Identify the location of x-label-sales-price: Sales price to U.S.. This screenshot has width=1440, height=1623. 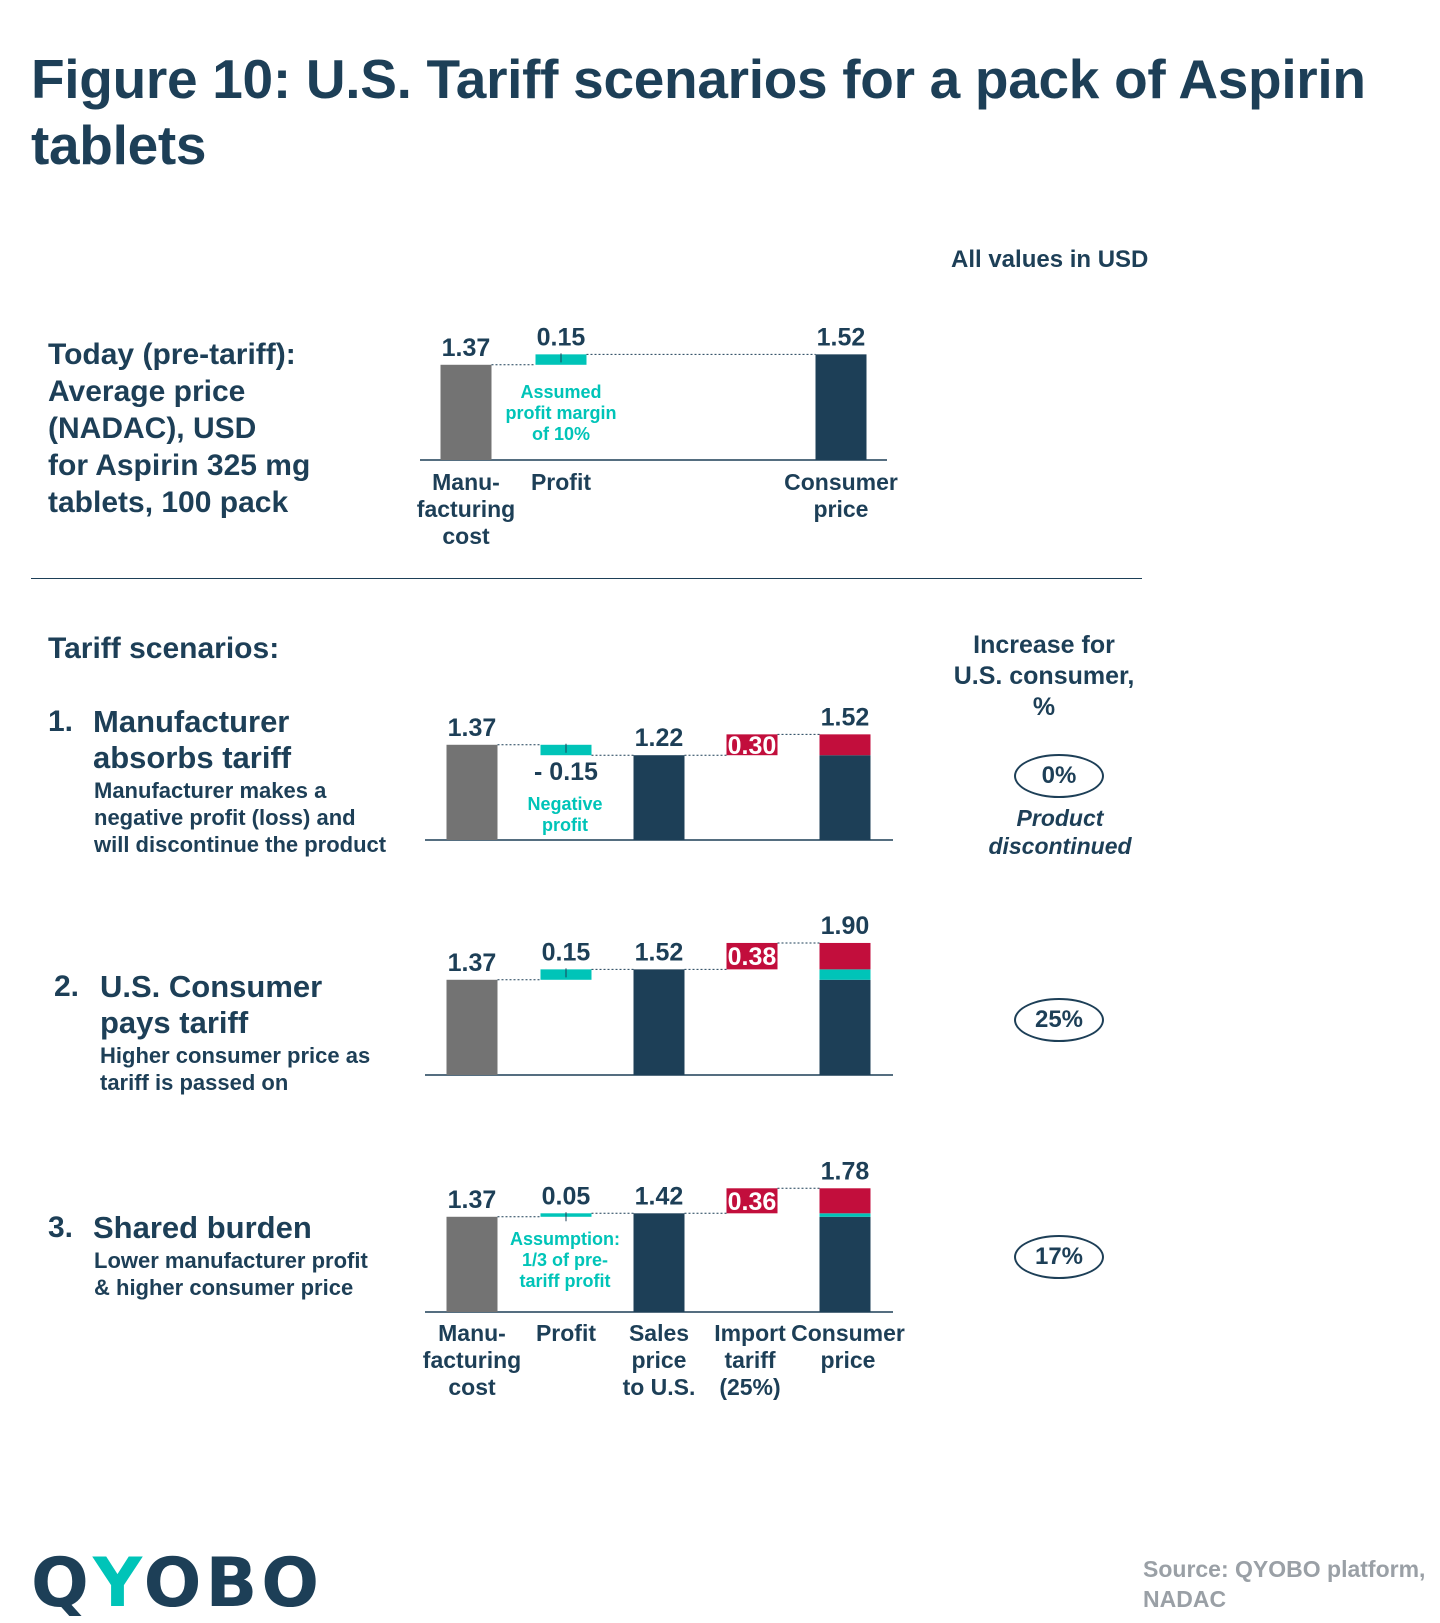
(659, 1360).